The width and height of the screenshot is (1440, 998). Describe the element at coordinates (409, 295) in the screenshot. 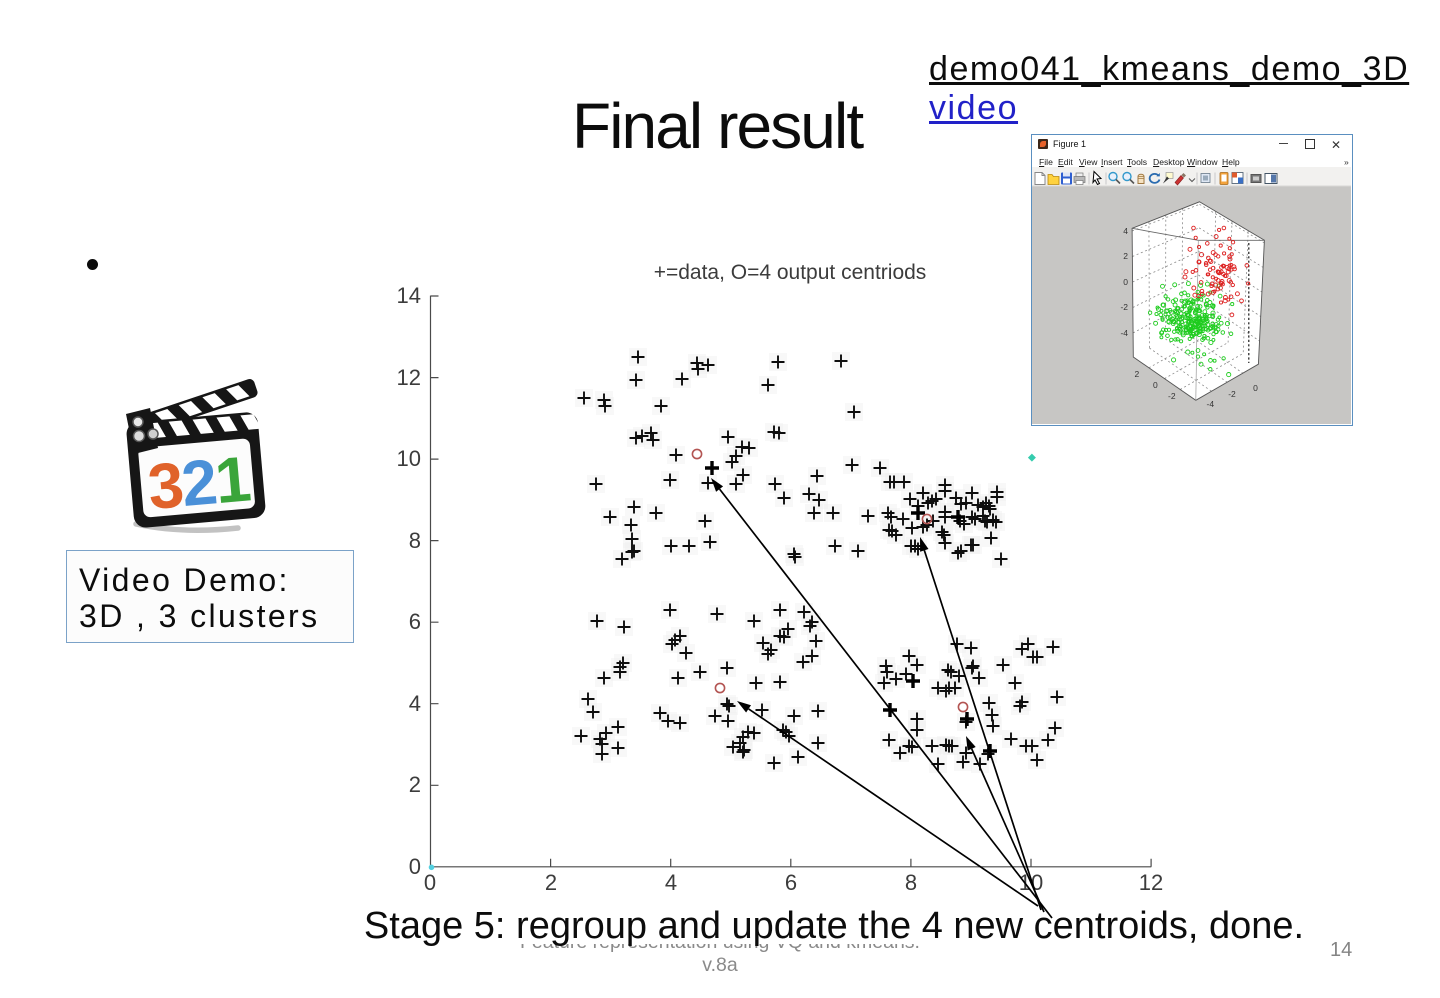

I see `svg-text: 14` at that location.